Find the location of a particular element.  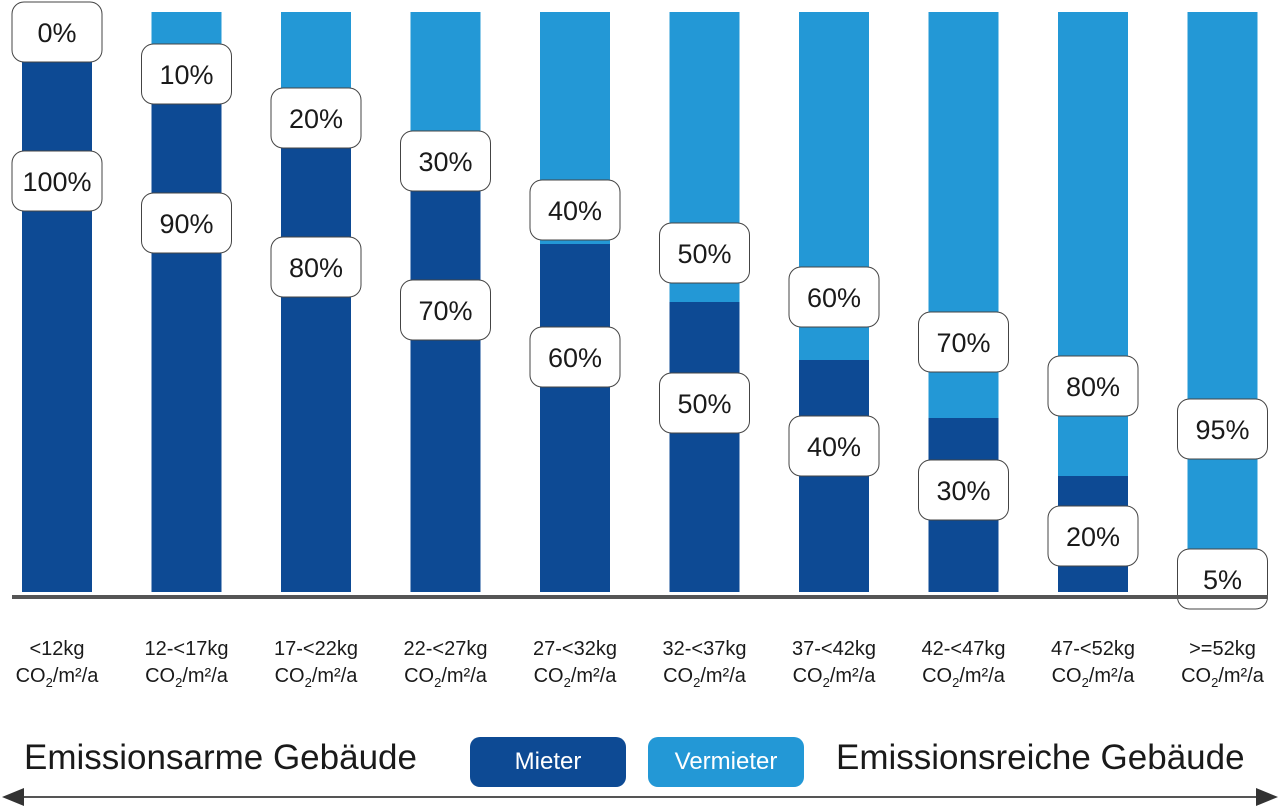

svg-text: 5% is located at coordinates (1222, 580).